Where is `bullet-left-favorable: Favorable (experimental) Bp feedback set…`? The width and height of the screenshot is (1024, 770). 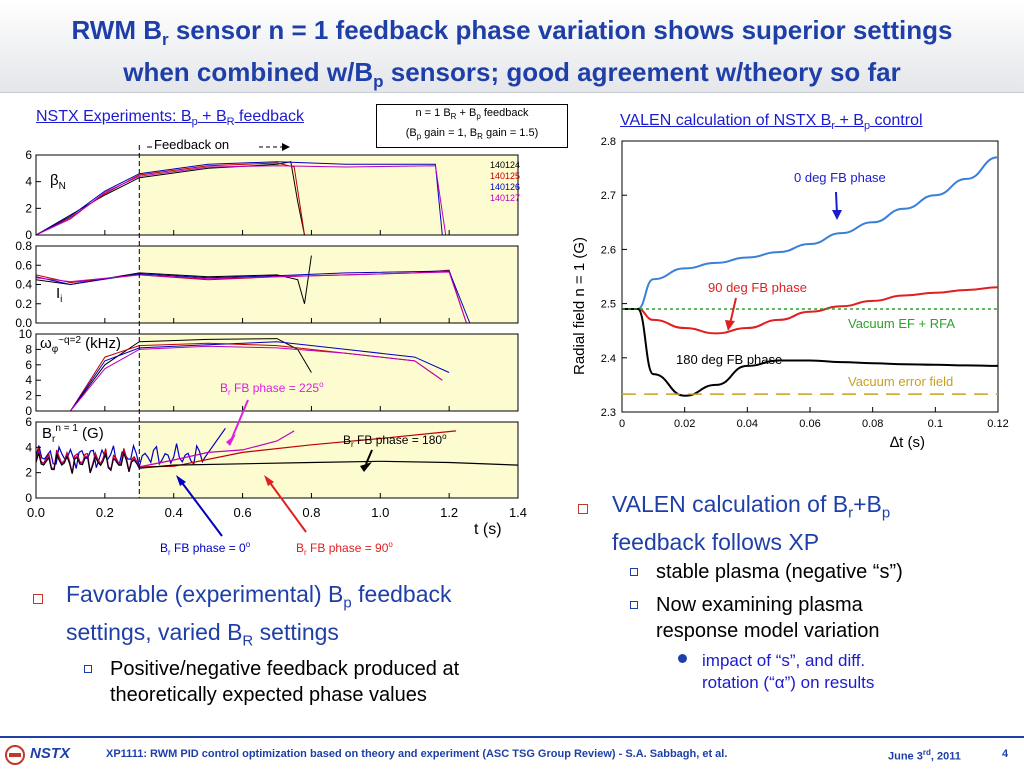
bullet-left-favorable: Favorable (experimental) Bp feedback set… is located at coordinates (259, 615).